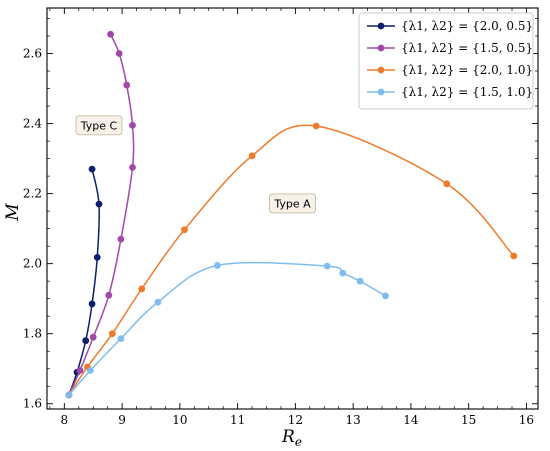 Image resolution: width=550 pixels, height=451 pixels. What do you see at coordinates (122, 420) in the screenshot?
I see `x-tick-label: 9` at bounding box center [122, 420].